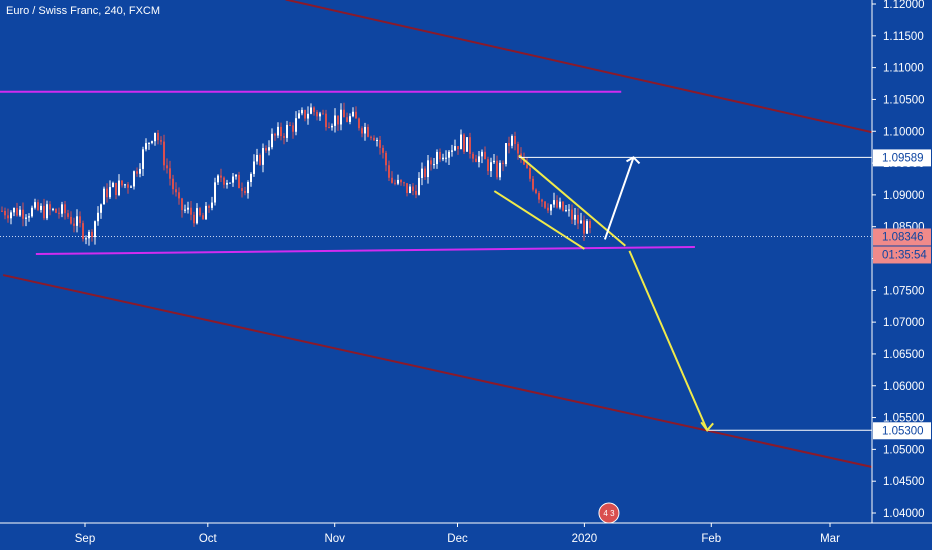 This screenshot has height=550, width=932. Describe the element at coordinates (903, 37) in the screenshot. I see `price-axis-label: 1.11500` at that location.